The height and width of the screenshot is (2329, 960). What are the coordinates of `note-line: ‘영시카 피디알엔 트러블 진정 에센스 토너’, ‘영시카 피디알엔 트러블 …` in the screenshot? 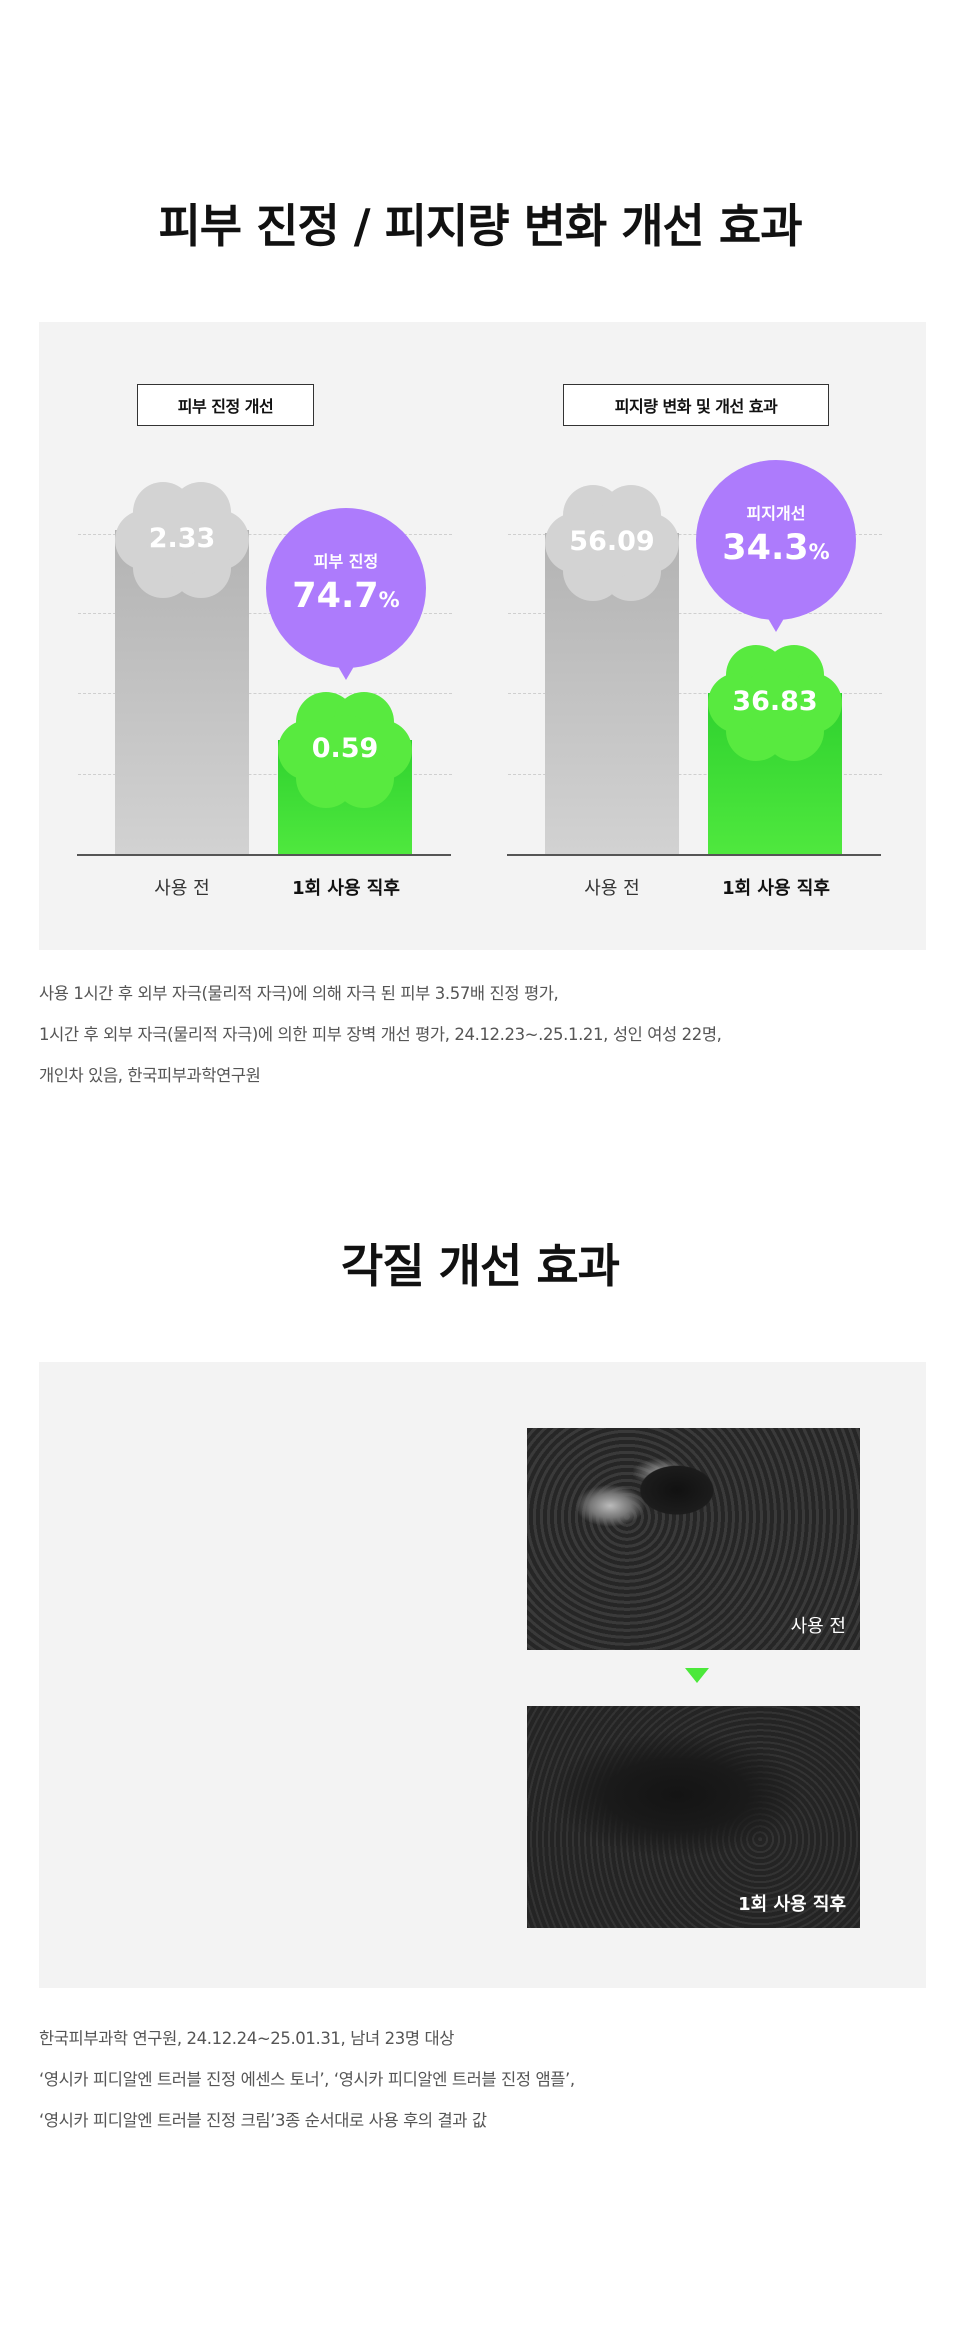 It's located at (307, 2079).